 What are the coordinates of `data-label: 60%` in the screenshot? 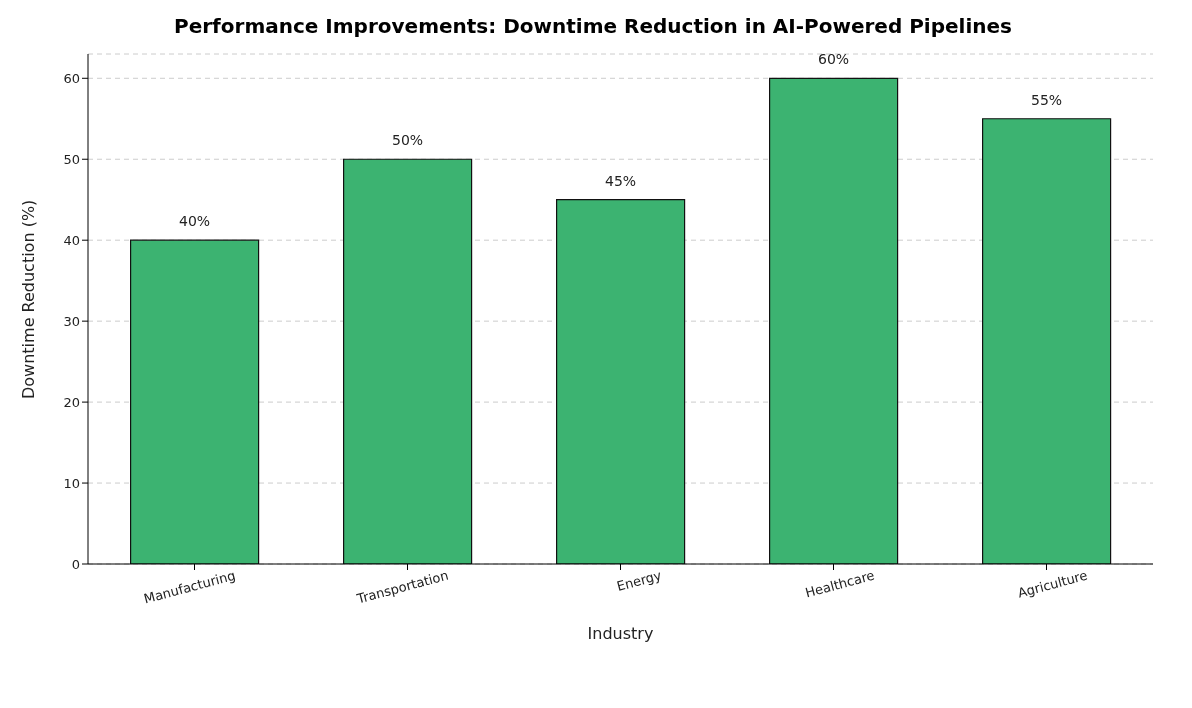 It's located at (834, 59).